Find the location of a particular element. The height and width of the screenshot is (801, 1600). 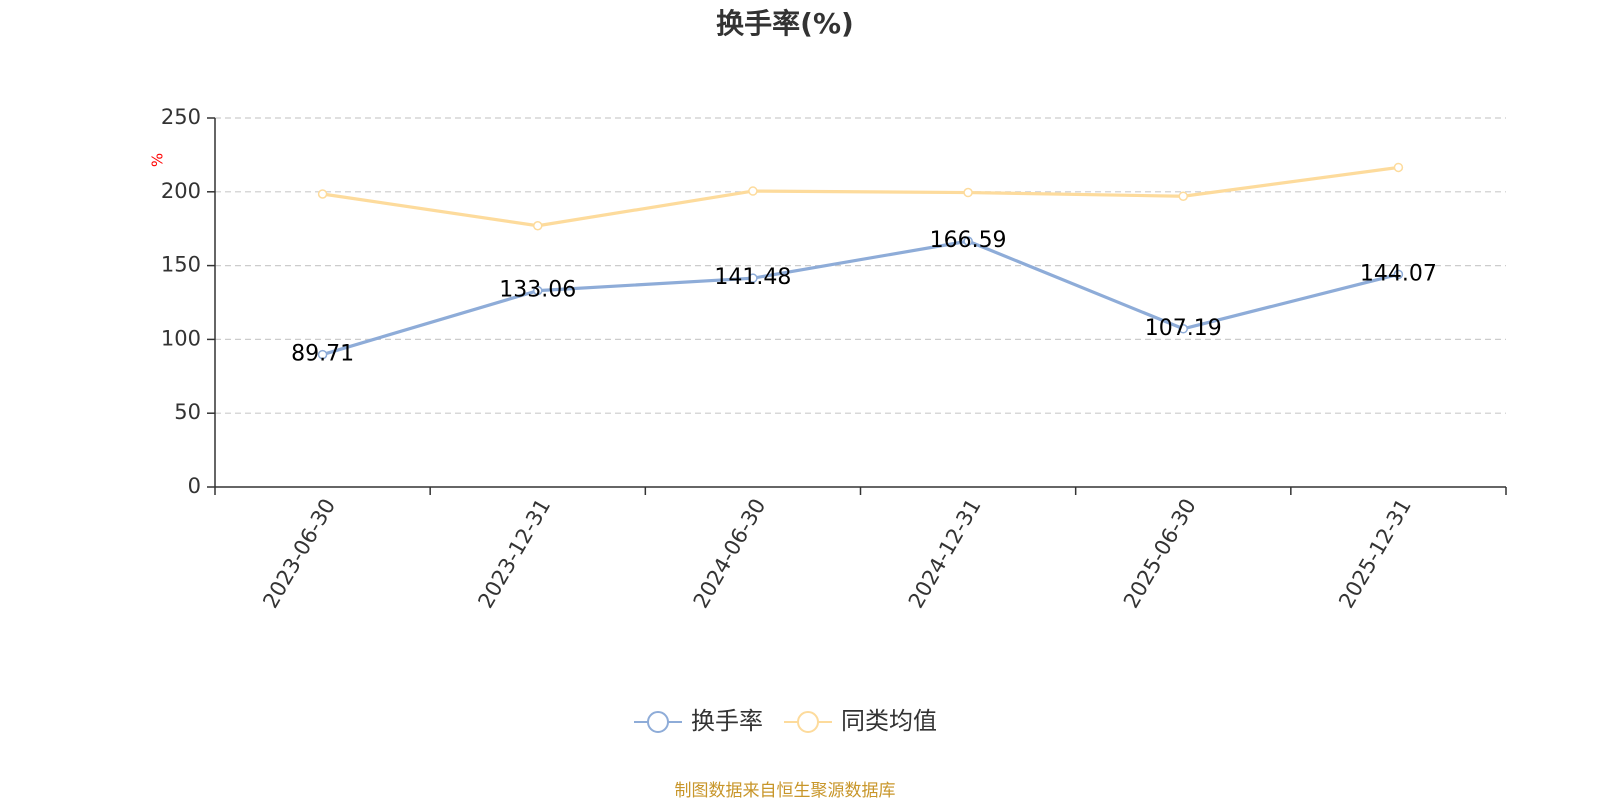

y-axis-unit-label: % is located at coordinates (158, 160).